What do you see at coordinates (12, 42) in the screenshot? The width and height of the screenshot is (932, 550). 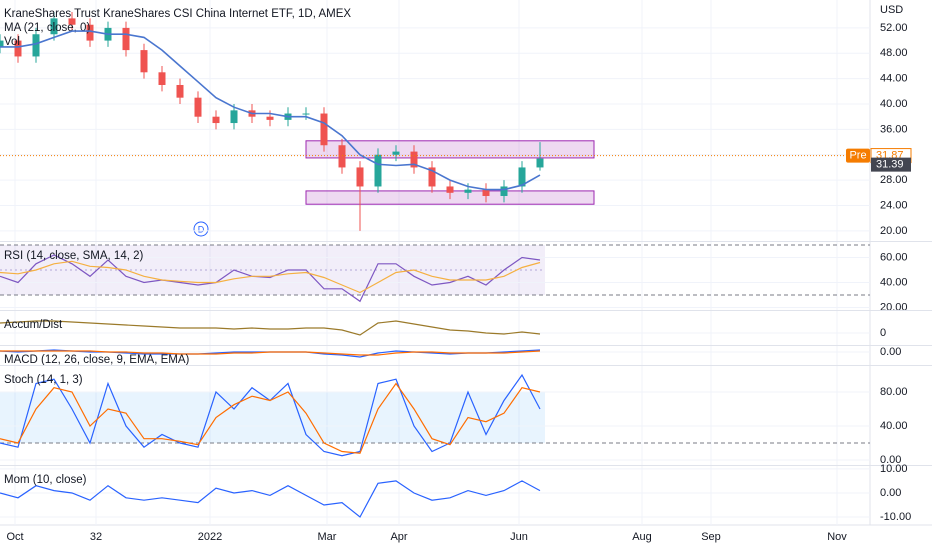 I see `legend-entry: Vol` at bounding box center [12, 42].